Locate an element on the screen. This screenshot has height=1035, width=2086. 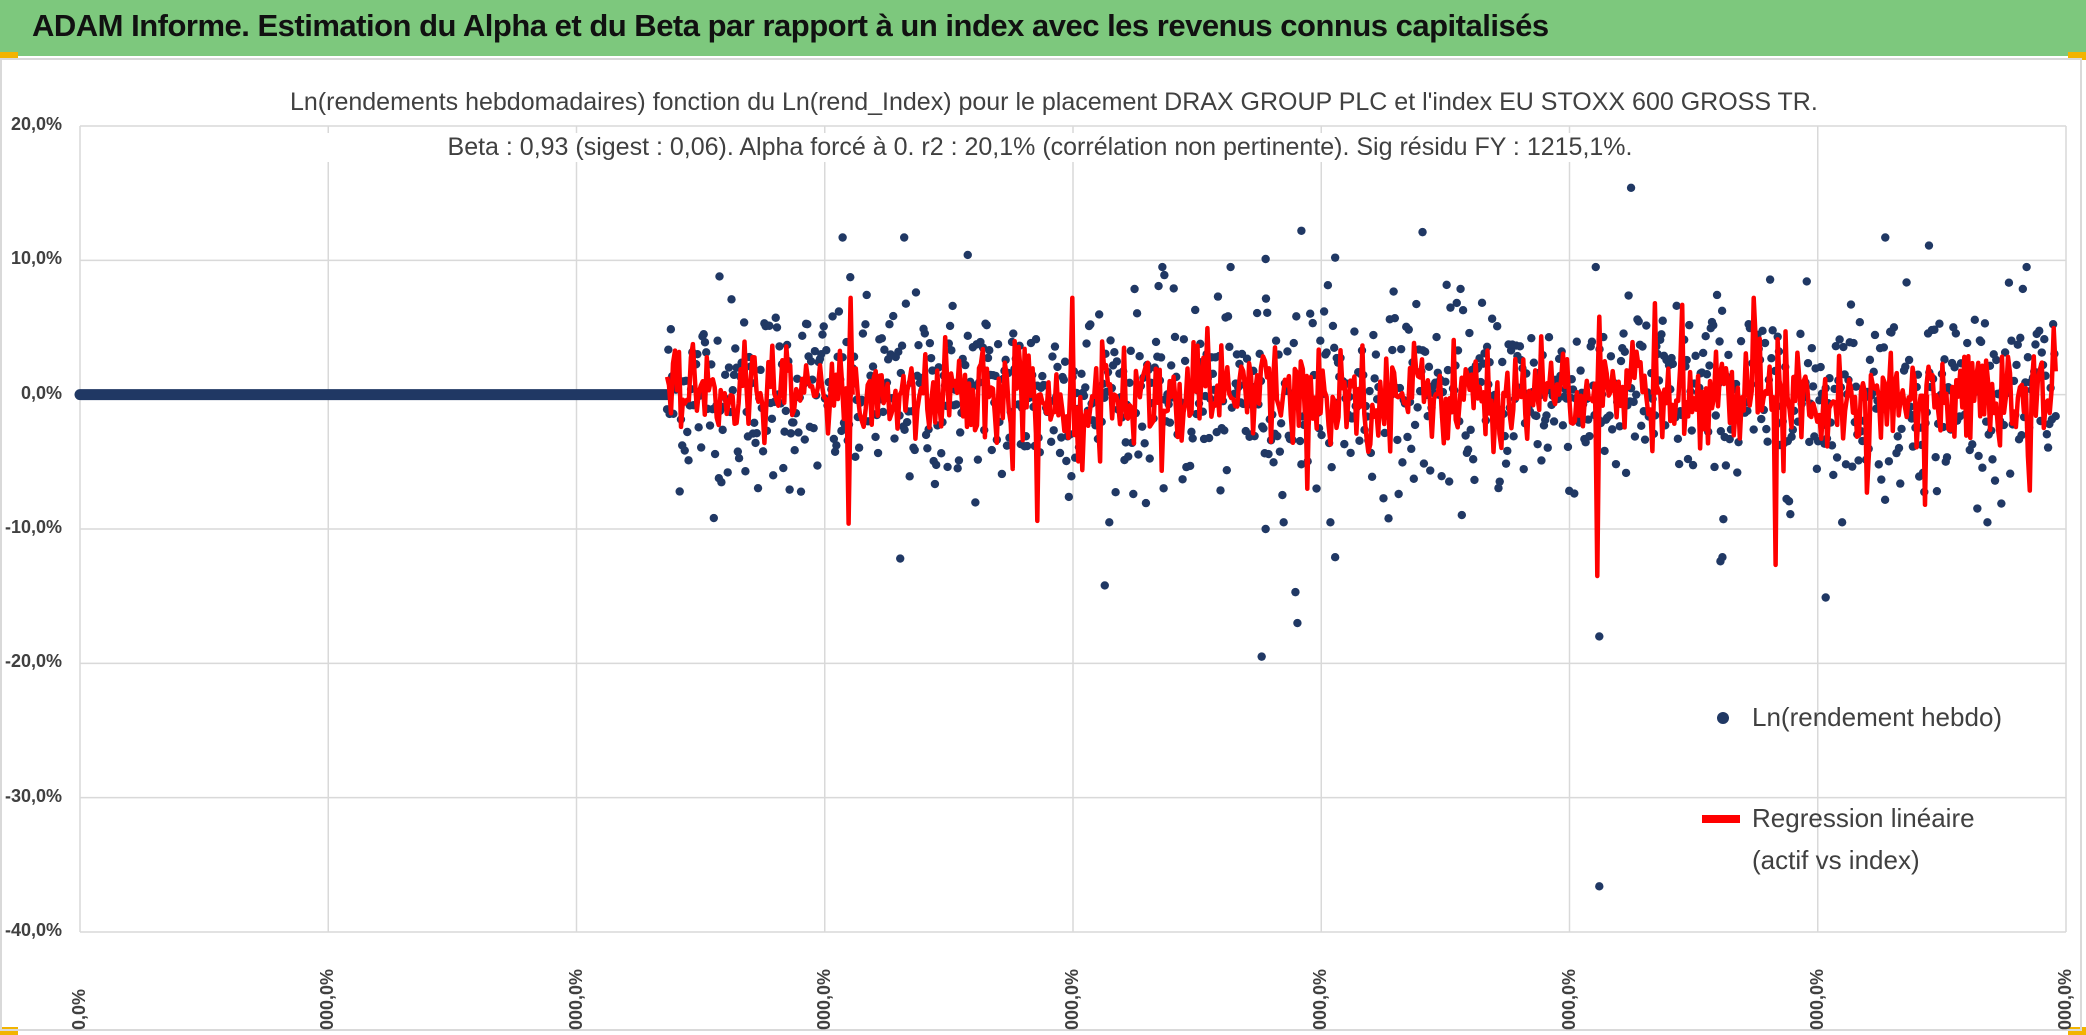
legend-label-regression-line1: Regression linéaire is located at coordinates (1863, 818).